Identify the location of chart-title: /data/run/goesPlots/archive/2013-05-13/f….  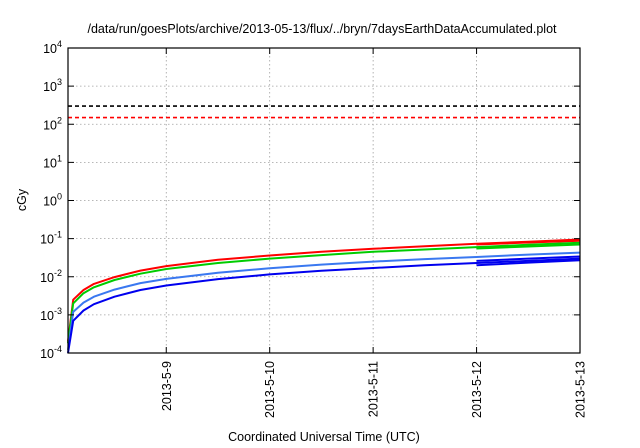
(322, 29).